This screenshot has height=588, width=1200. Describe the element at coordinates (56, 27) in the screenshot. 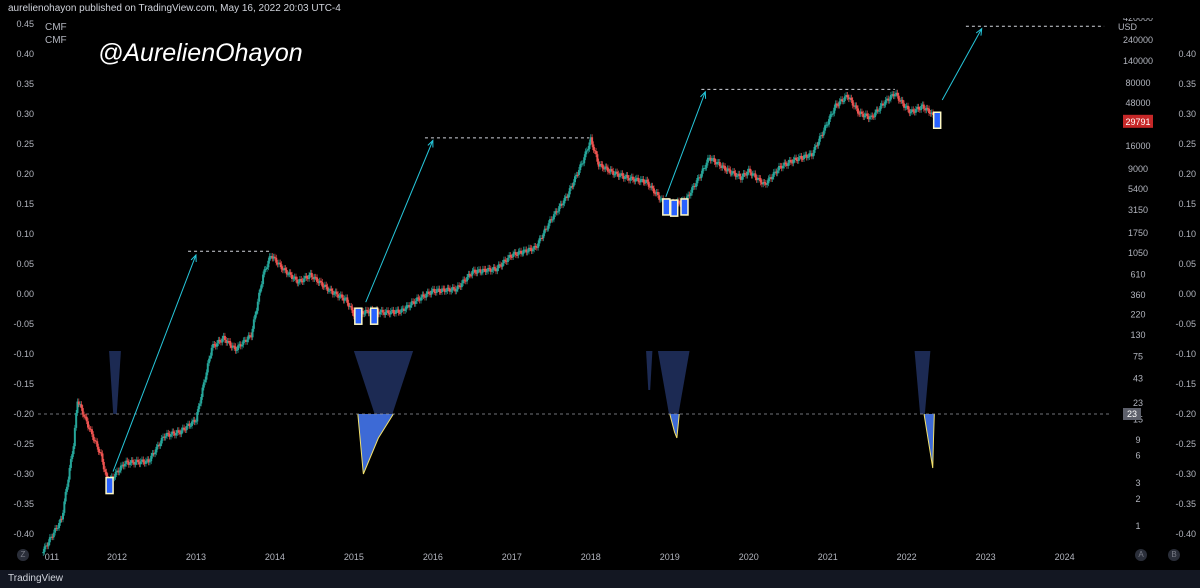

I see `indicator-label-1: CMF` at that location.